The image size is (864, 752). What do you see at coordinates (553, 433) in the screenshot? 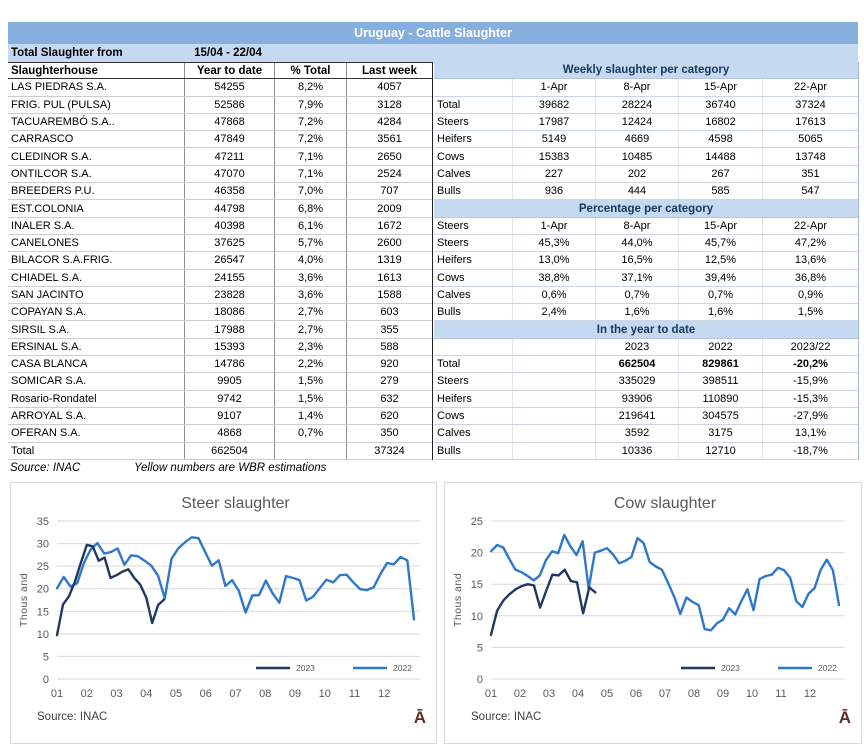
I see `cell-value` at bounding box center [553, 433].